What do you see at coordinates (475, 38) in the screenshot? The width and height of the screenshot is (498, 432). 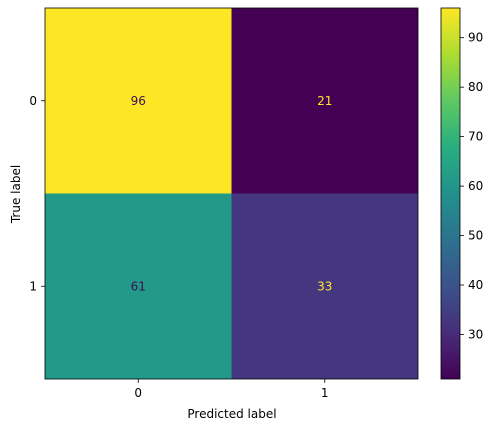 I see `colorbar-tick-label-6: 90` at bounding box center [475, 38].